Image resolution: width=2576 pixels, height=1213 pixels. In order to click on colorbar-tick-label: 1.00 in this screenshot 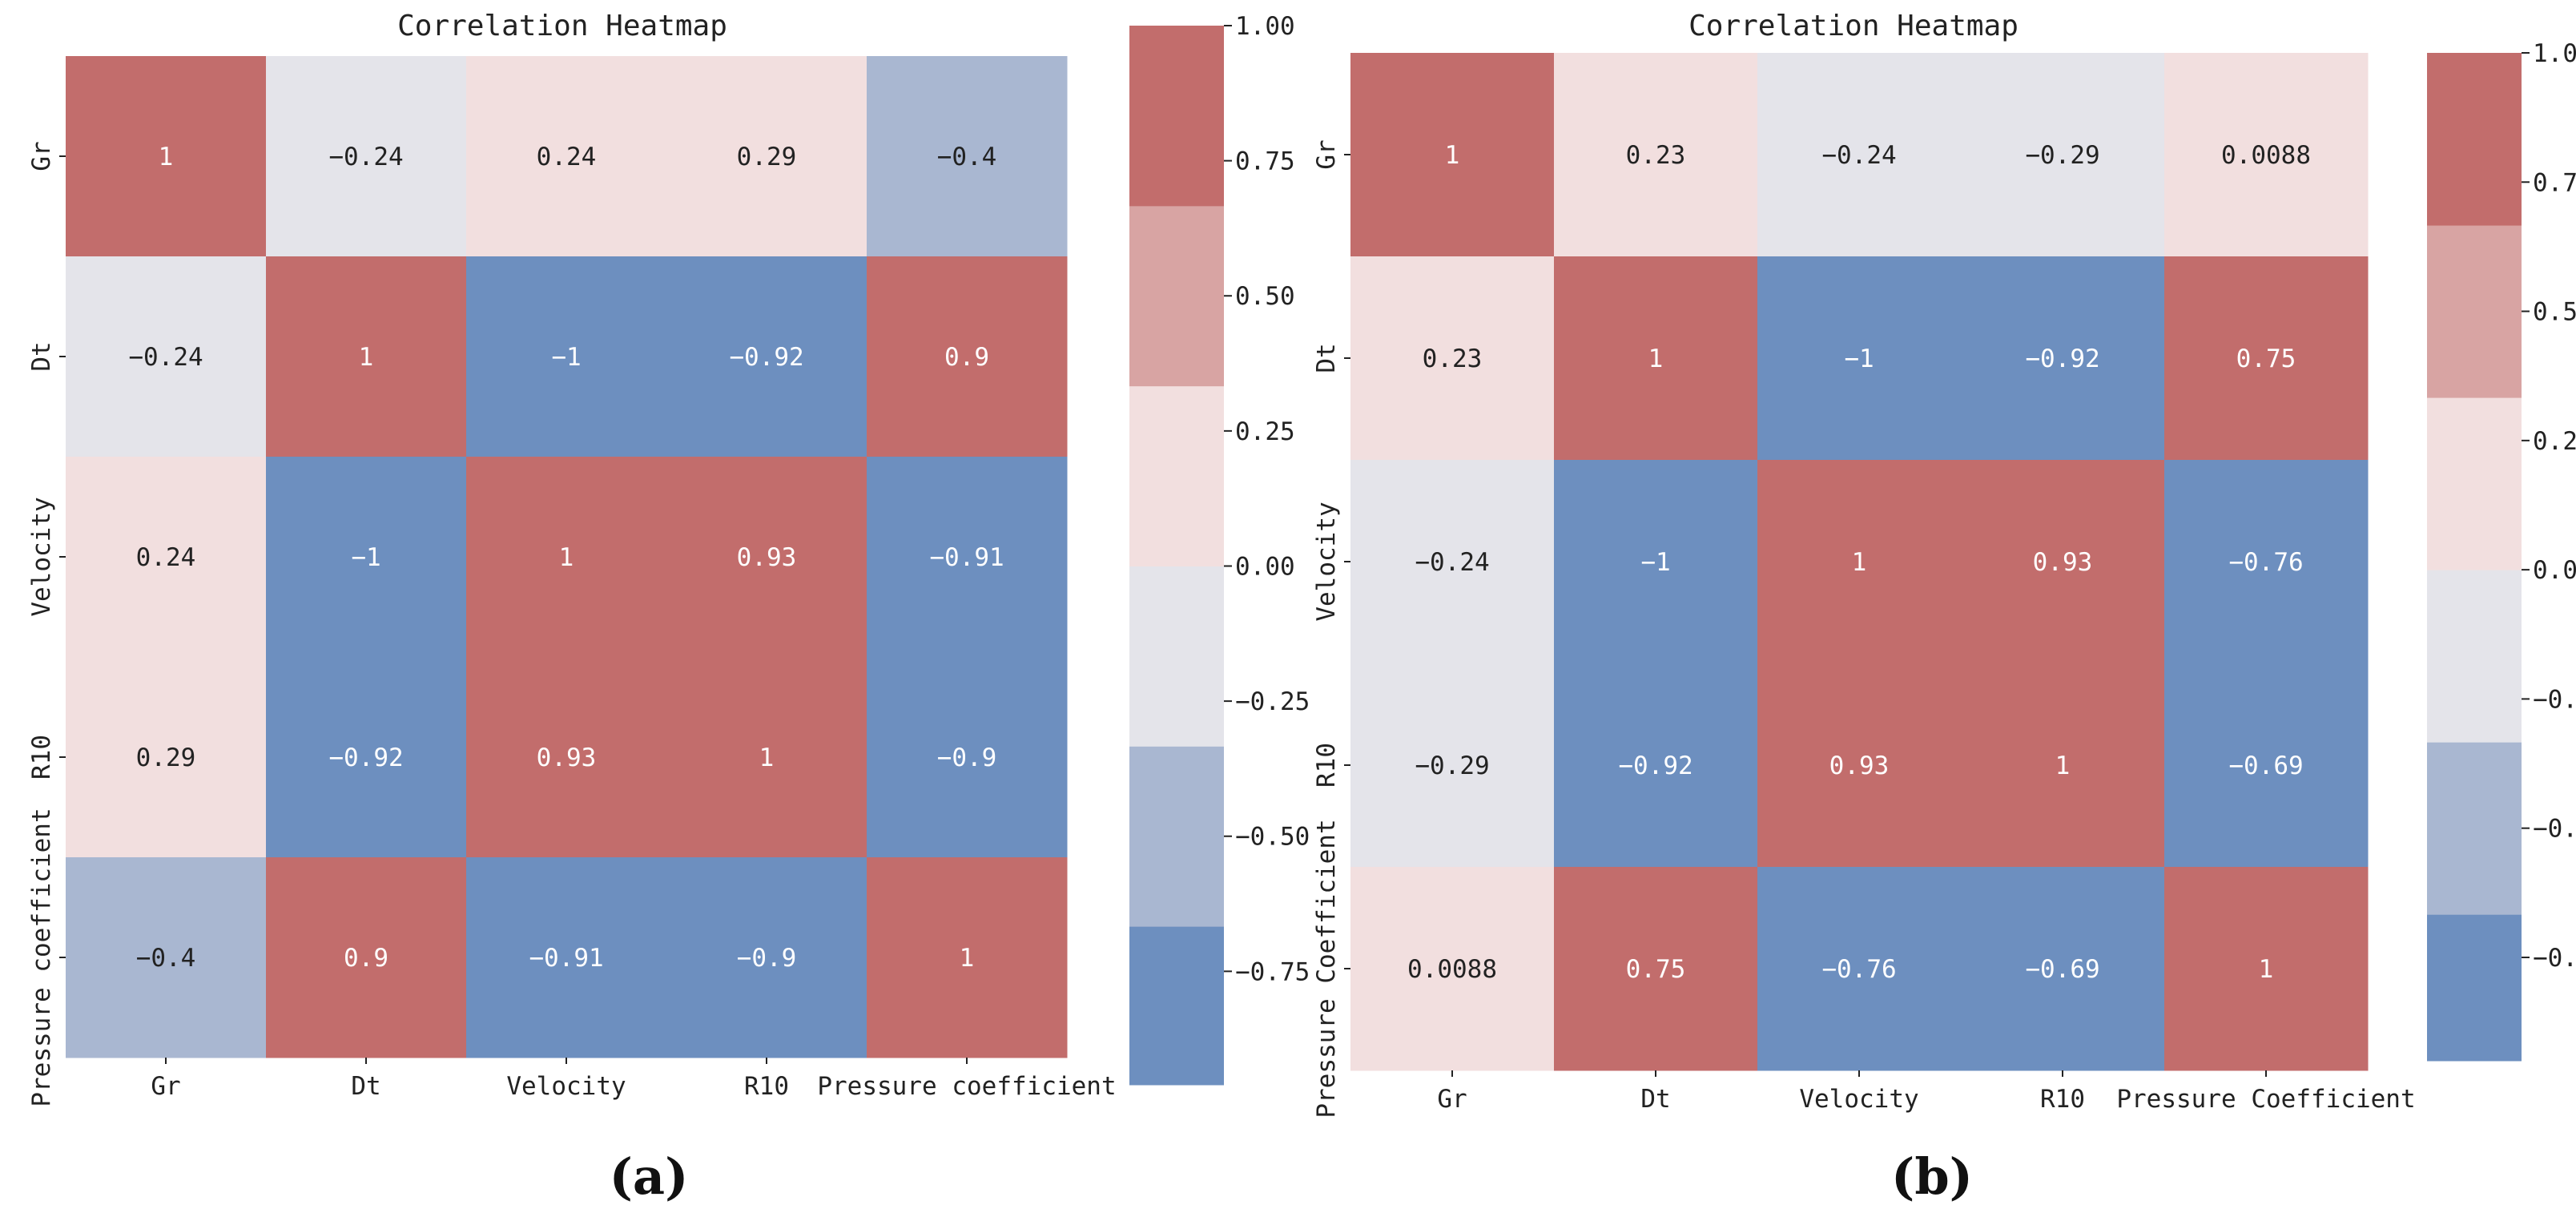, I will do `click(2554, 53)`.